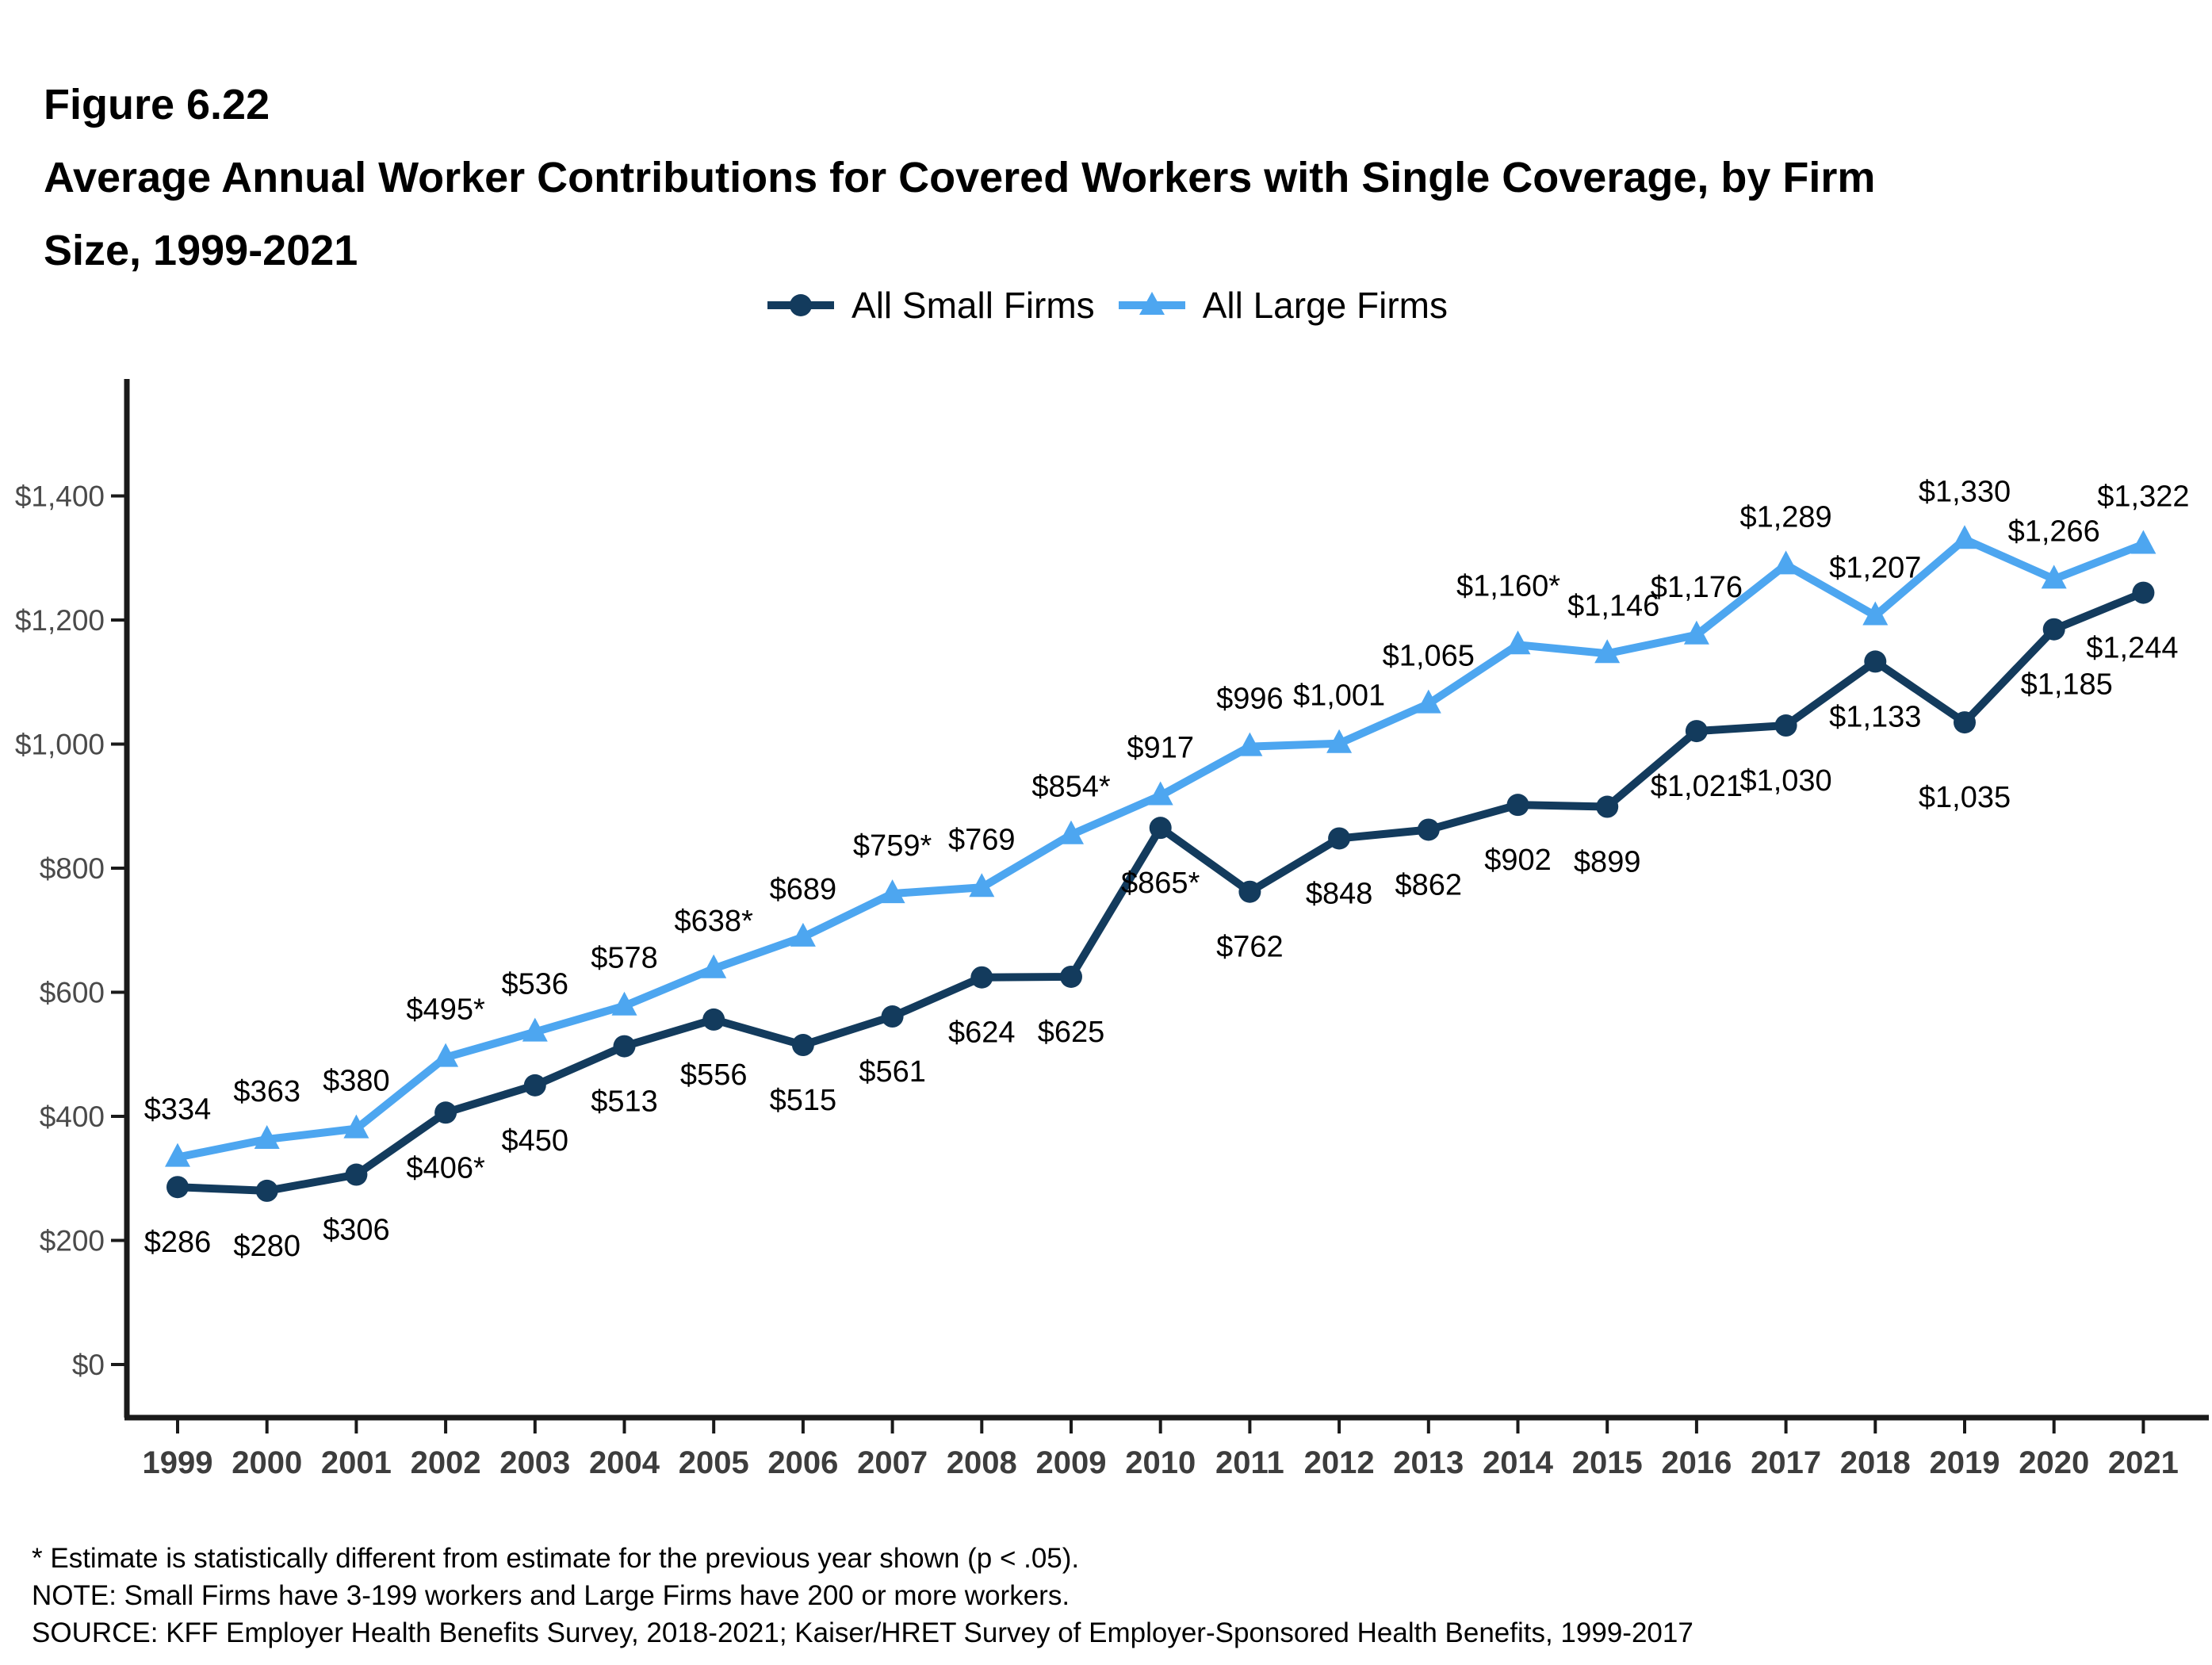  What do you see at coordinates (2054, 531) in the screenshot?
I see `large-firms-value-label: $1,266` at bounding box center [2054, 531].